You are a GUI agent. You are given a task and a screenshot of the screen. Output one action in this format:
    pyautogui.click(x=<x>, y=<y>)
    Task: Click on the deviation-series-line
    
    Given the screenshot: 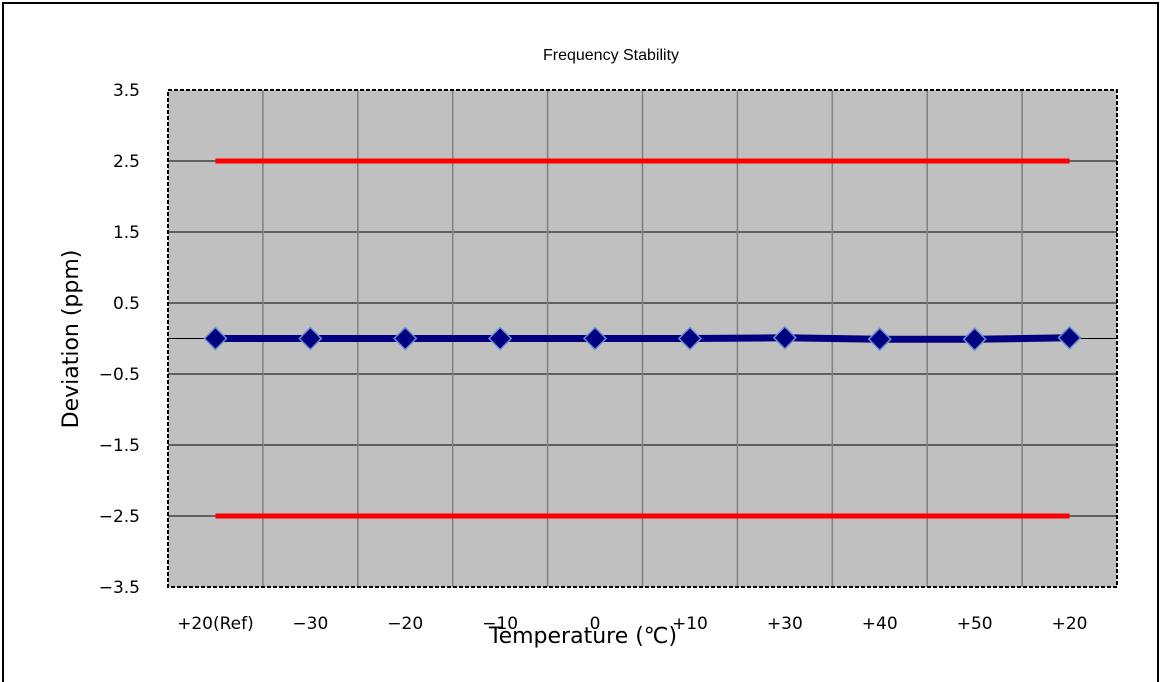 What is the action you would take?
    pyautogui.click(x=642, y=338)
    